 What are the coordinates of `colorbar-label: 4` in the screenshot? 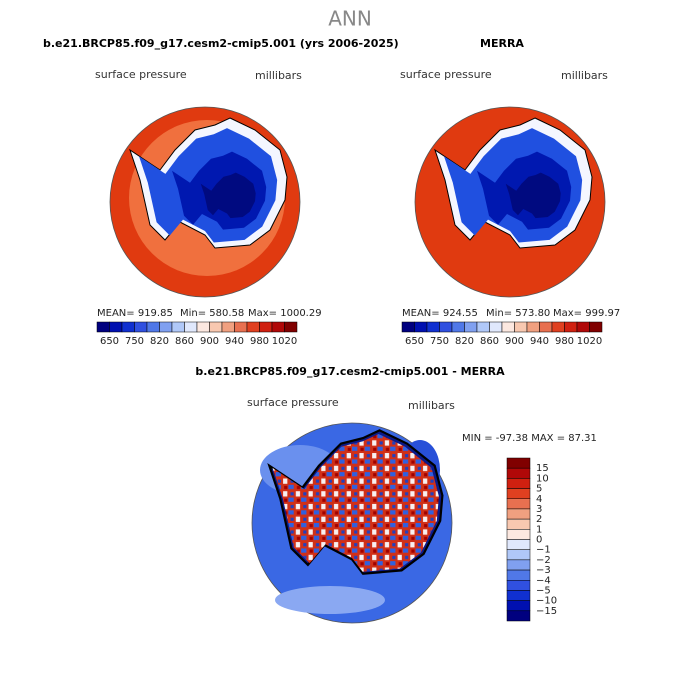 It's located at (539, 499).